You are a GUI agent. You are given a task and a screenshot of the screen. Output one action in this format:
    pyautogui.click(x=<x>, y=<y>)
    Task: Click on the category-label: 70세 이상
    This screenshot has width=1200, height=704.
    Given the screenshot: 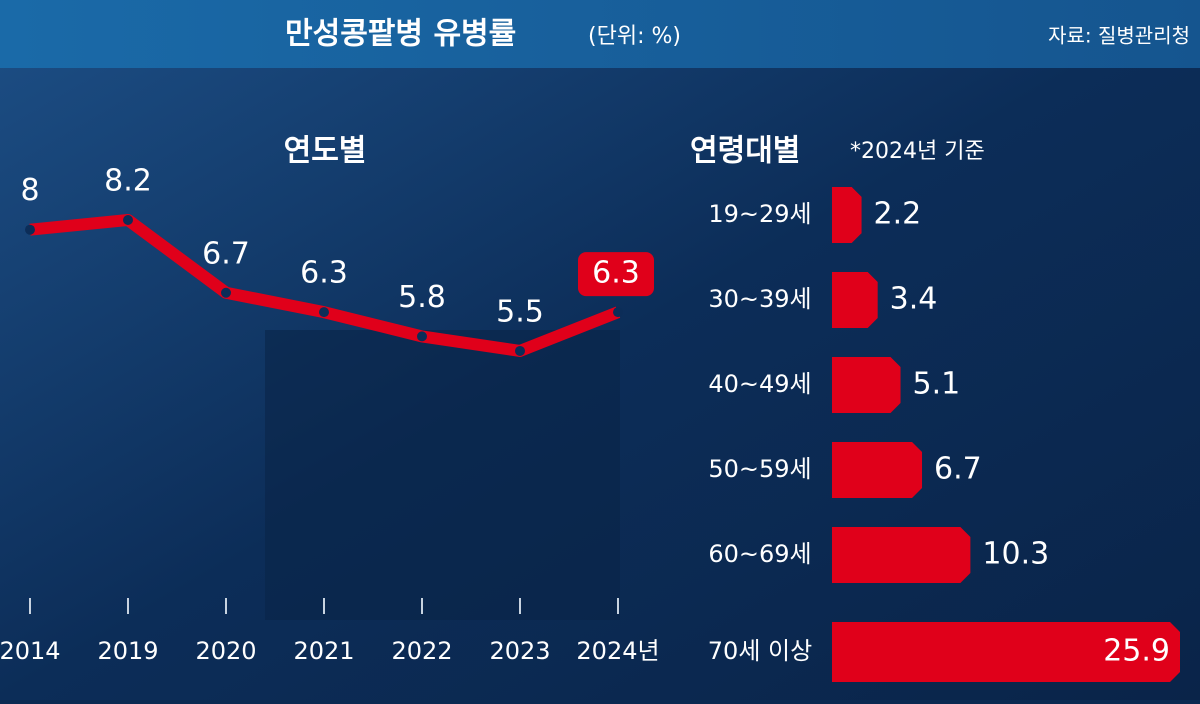 What is the action you would take?
    pyautogui.click(x=760, y=651)
    